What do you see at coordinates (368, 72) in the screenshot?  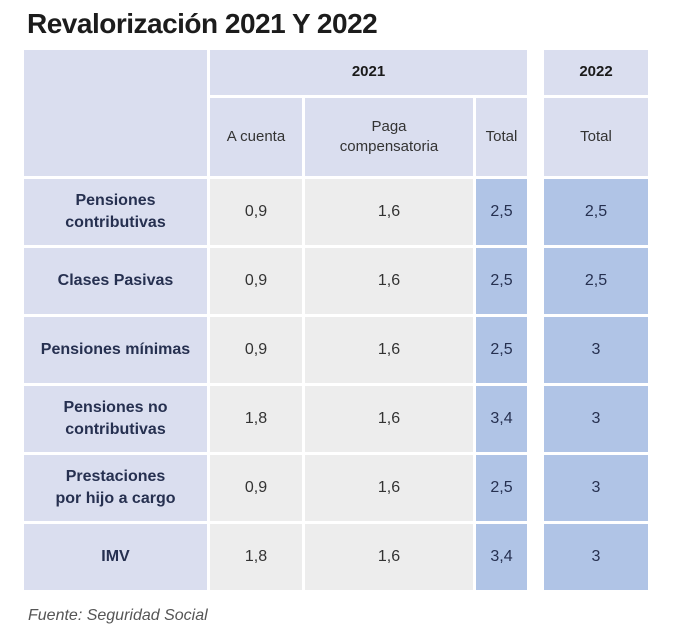 I see `year-2021-header: 2021` at bounding box center [368, 72].